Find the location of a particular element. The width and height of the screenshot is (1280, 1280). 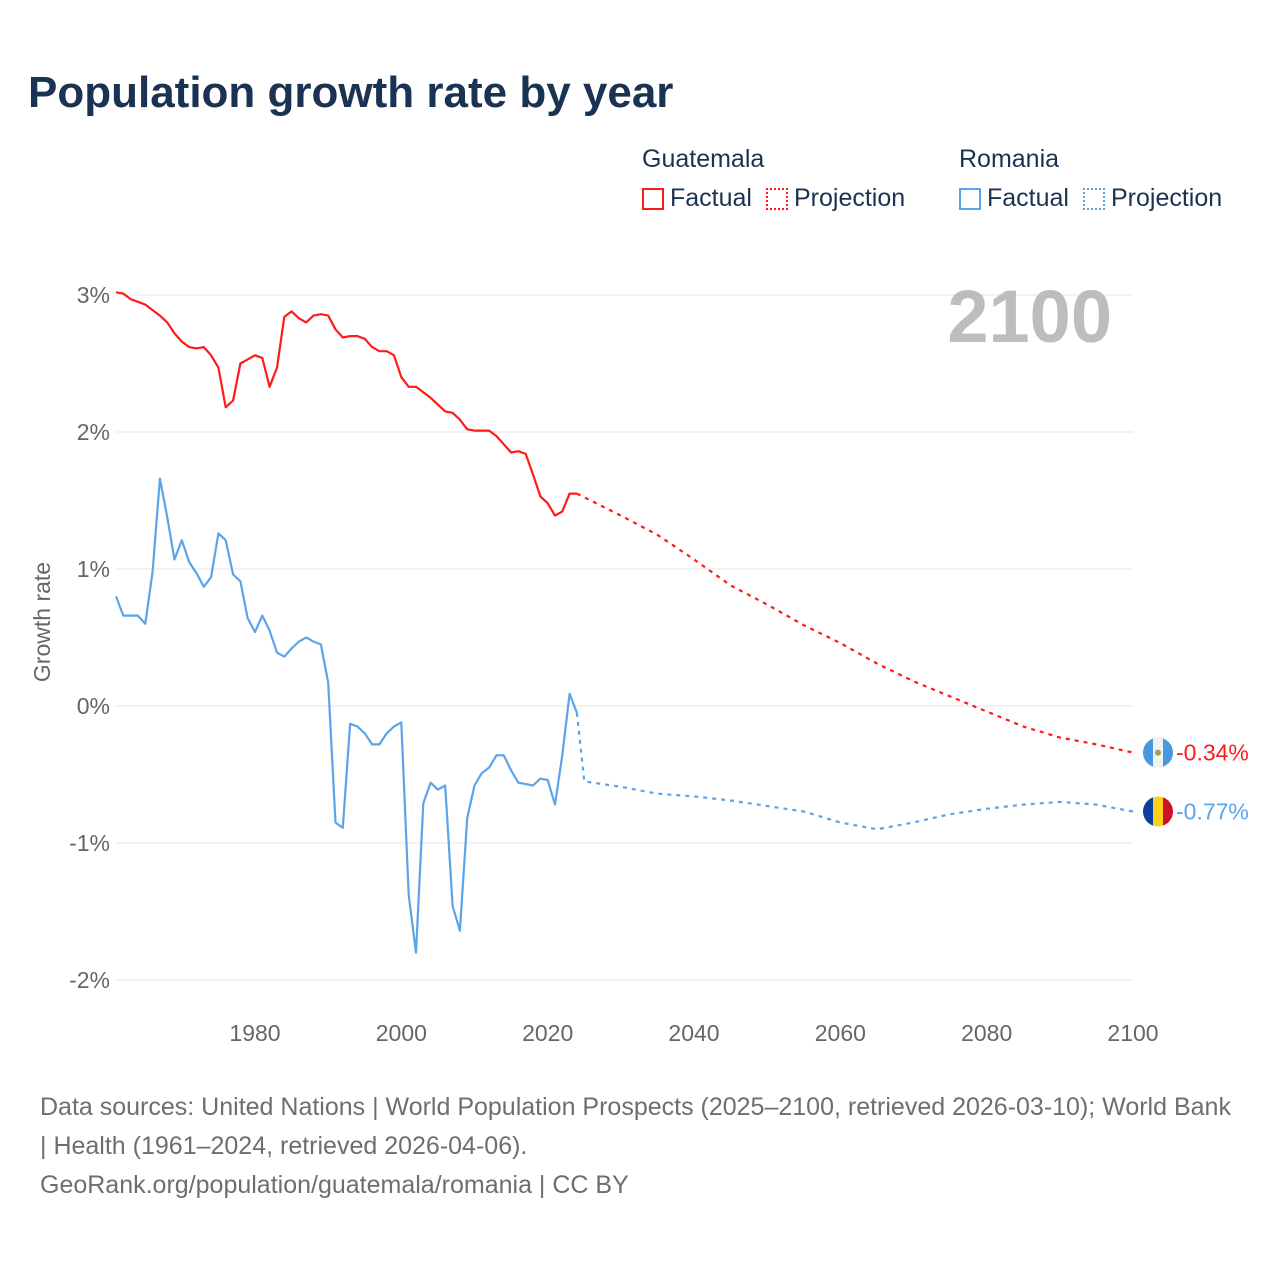

legend-group-title: Guatemala is located at coordinates (703, 159).